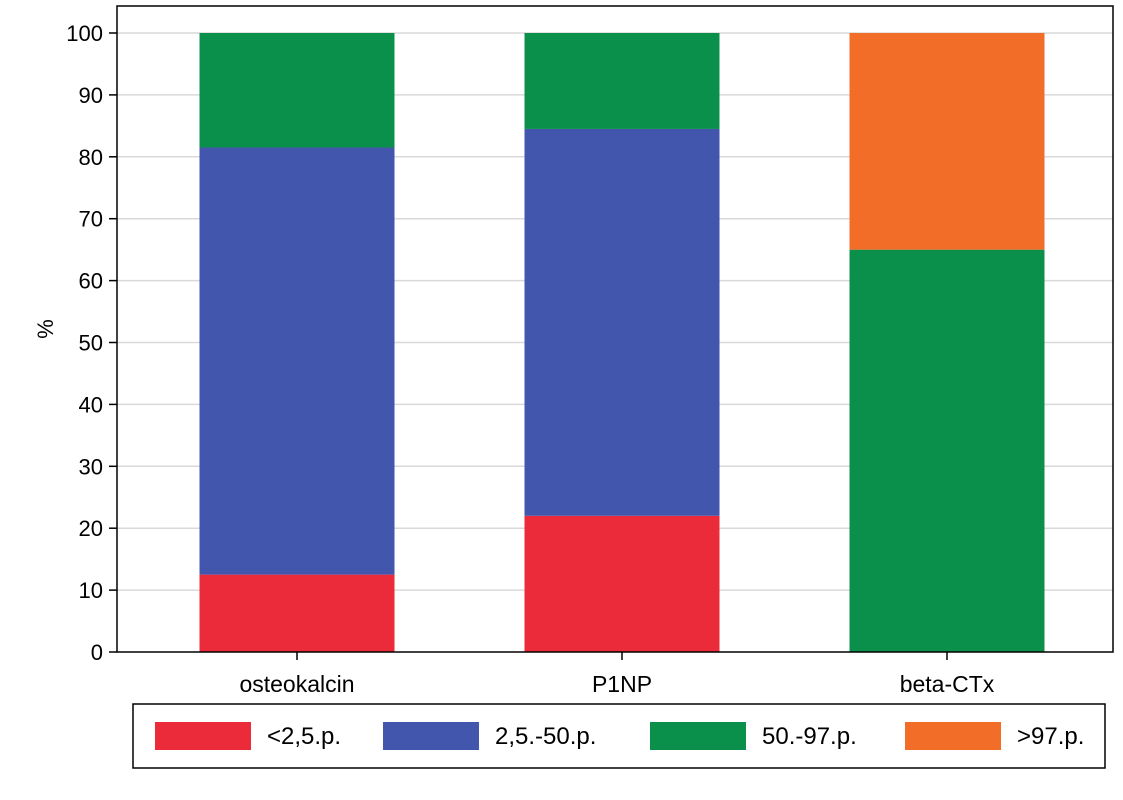  Describe the element at coordinates (91, 95) in the screenshot. I see `y-tick-label: 90` at that location.